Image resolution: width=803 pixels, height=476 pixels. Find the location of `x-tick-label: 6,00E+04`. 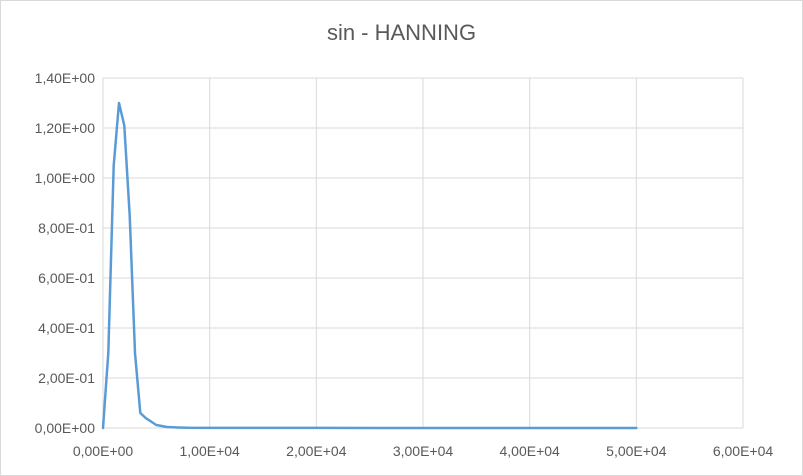

x-tick-label: 6,00E+04 is located at coordinates (743, 451).